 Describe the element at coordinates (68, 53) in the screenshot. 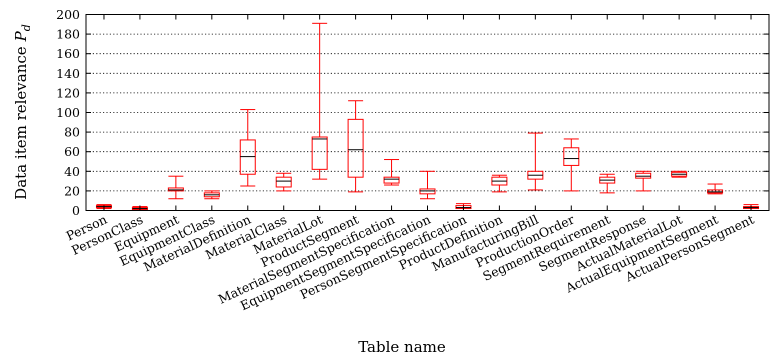

I see `y-tick-label: 160` at that location.